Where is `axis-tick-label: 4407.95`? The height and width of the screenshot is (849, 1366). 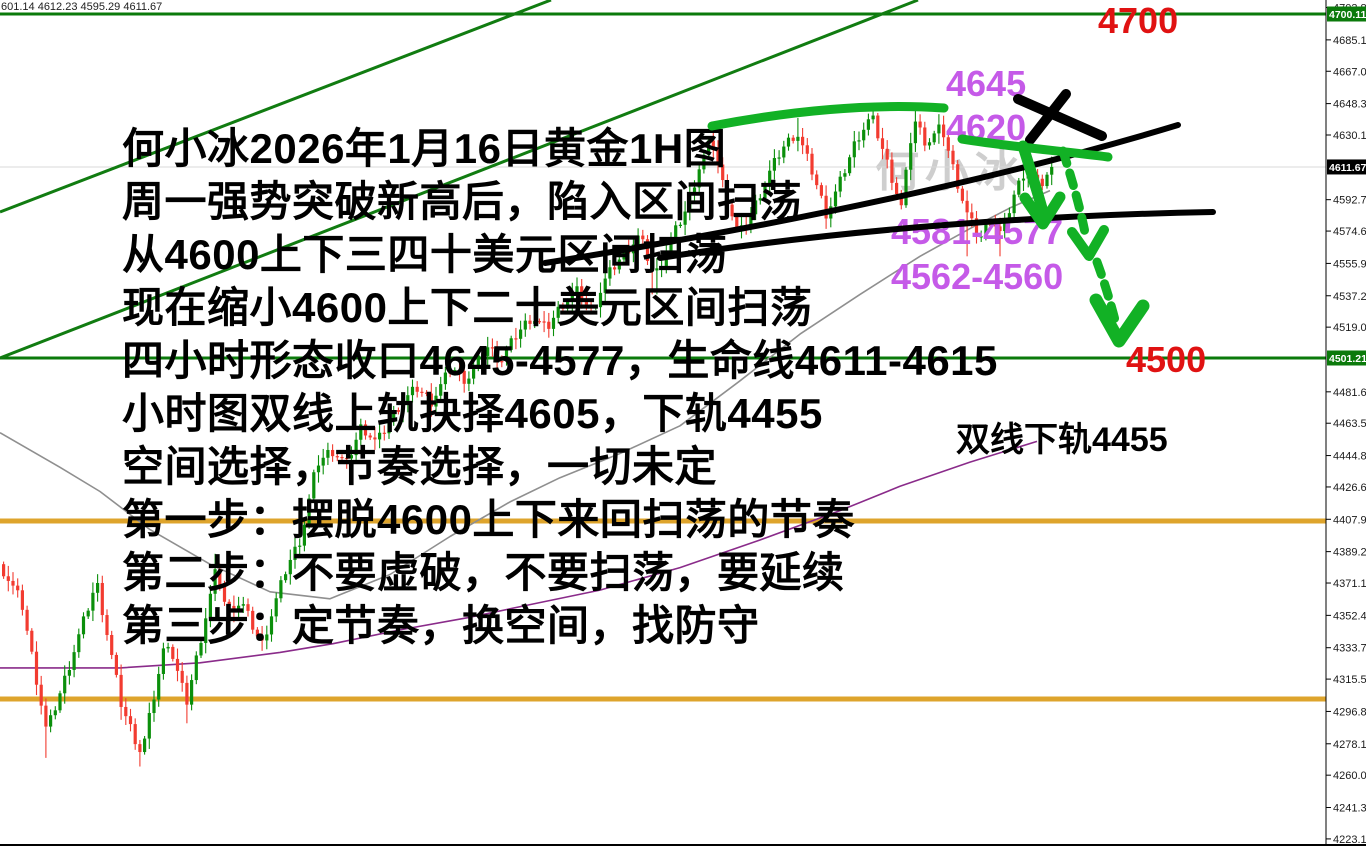
axis-tick-label: 4407.95 is located at coordinates (1349, 520).